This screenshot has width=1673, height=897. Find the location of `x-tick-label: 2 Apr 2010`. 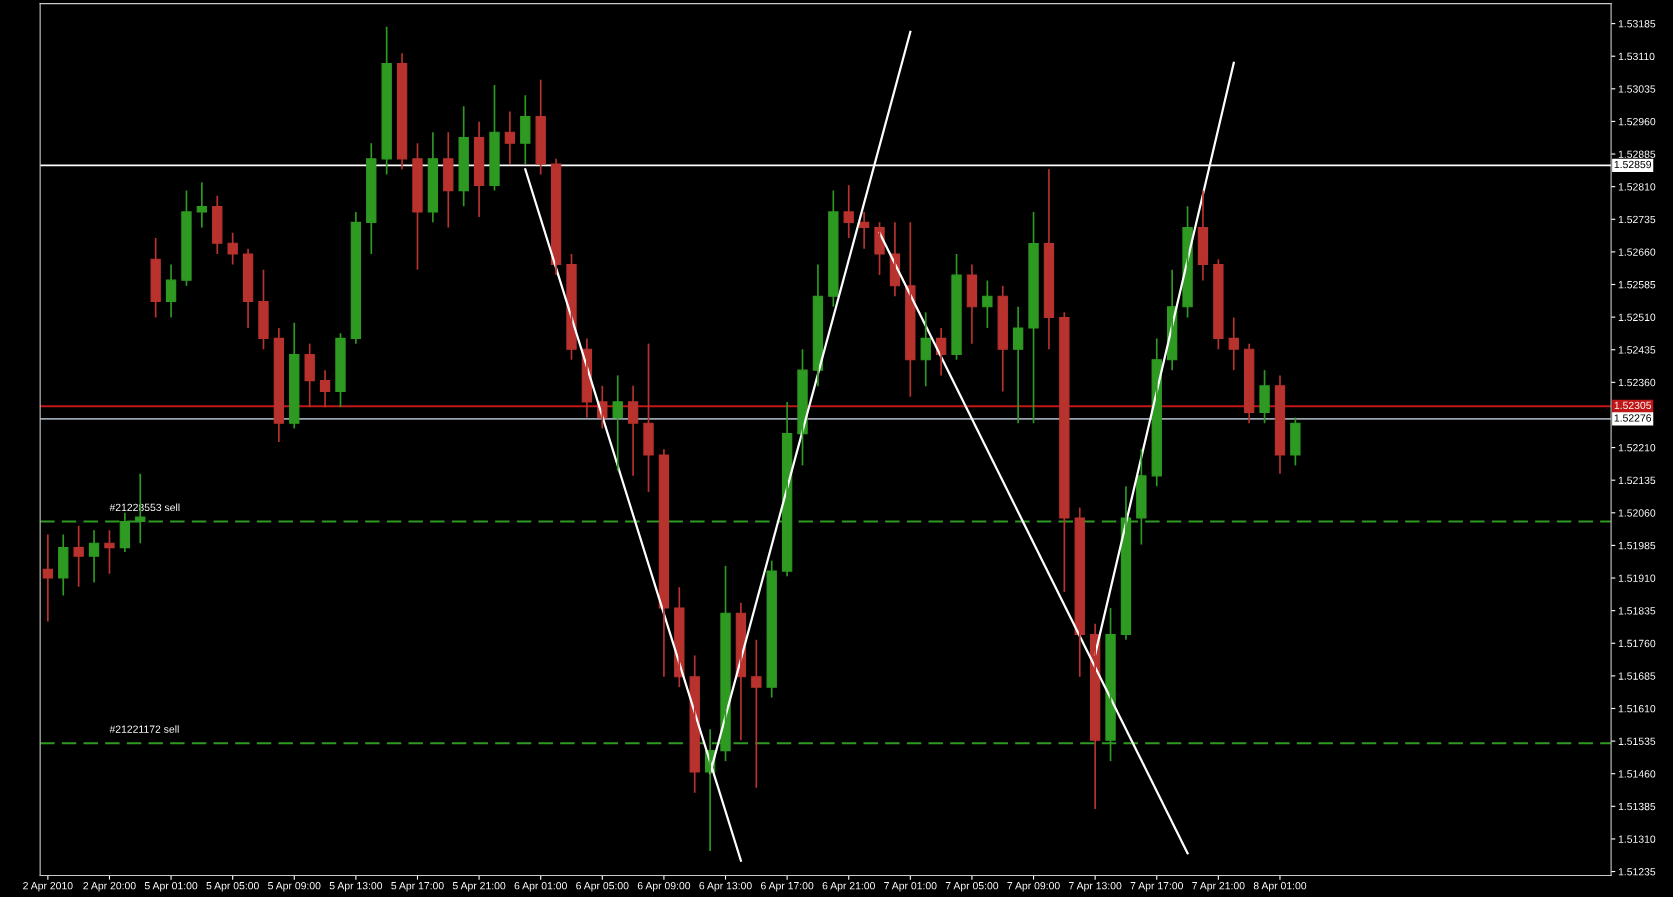

x-tick-label: 2 Apr 2010 is located at coordinates (48, 887).